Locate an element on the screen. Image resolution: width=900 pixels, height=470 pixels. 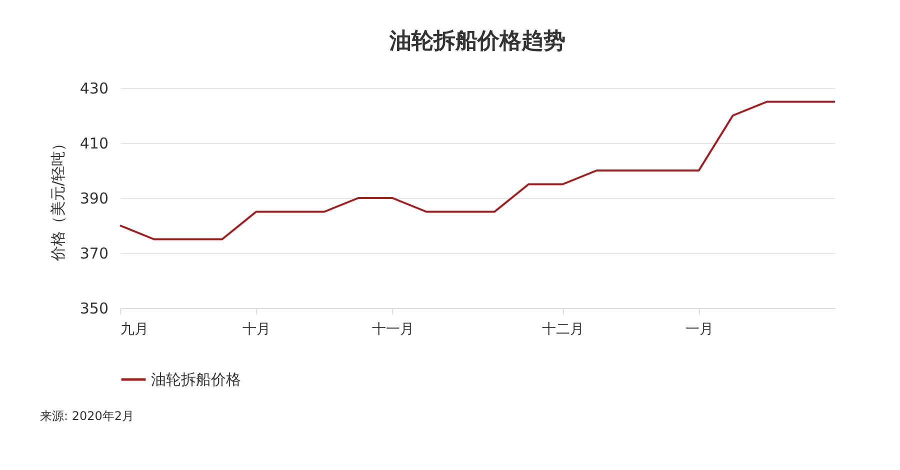
x-tick-label: 十月 is located at coordinates (256, 330).